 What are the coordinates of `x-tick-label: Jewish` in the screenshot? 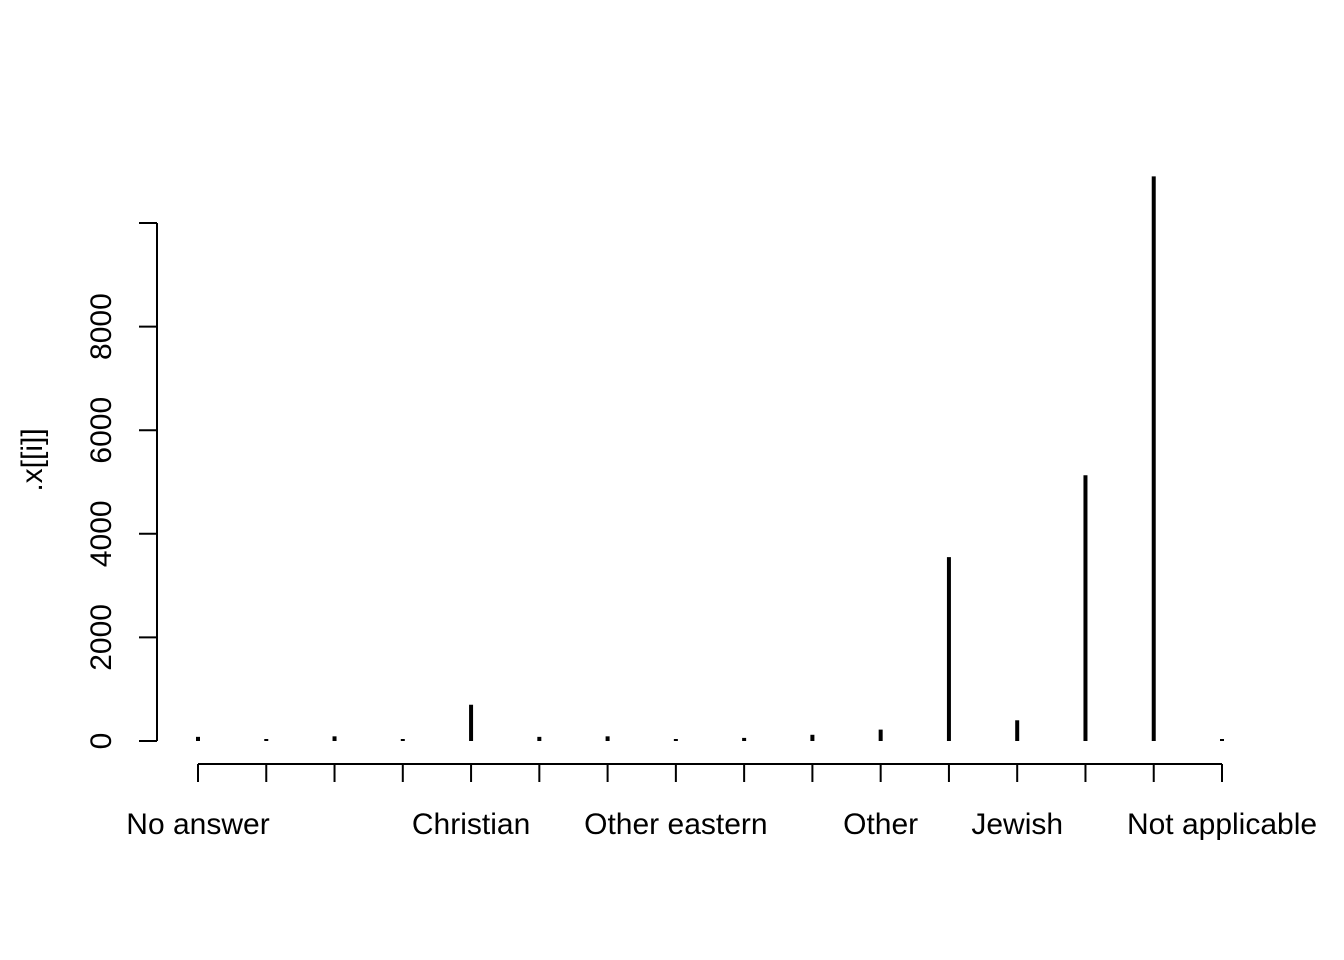 It's located at (1017, 824).